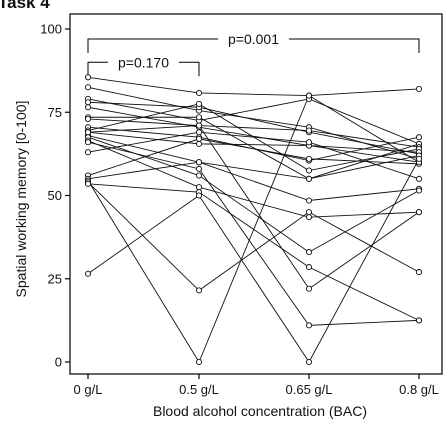 The height and width of the screenshot is (423, 443). Describe the element at coordinates (253, 39) in the screenshot. I see `significance-label: p=0.001` at that location.